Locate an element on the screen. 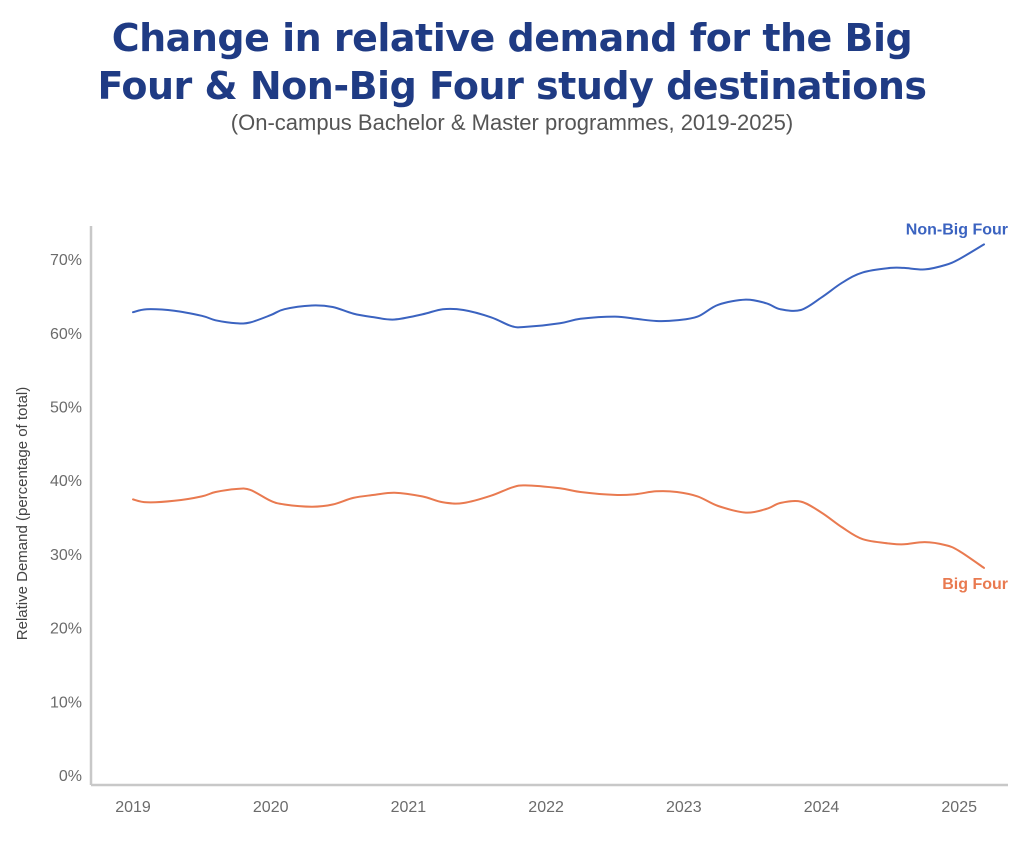 The image size is (1024, 864). x-tick-label: 2022 is located at coordinates (546, 807).